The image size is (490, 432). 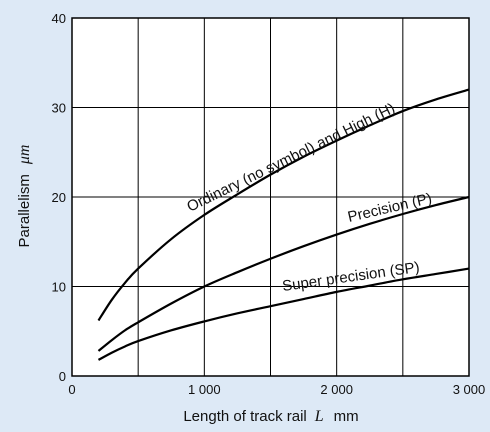 I want to click on y-tick-label: 0, so click(x=62, y=376).